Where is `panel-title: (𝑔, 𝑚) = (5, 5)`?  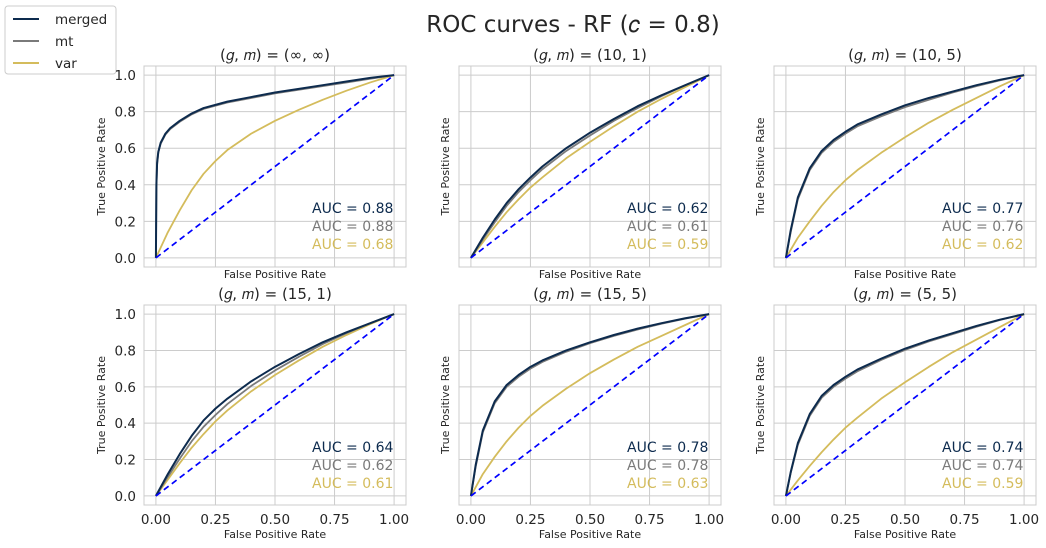
panel-title: (𝑔, 𝑚) = (5, 5) is located at coordinates (905, 294).